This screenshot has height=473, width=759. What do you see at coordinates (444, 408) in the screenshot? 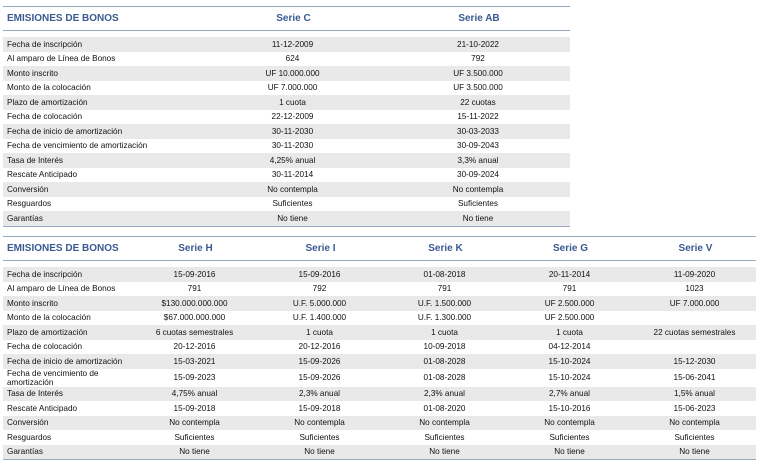
I see `table-cell: 01-08-2020` at bounding box center [444, 408].